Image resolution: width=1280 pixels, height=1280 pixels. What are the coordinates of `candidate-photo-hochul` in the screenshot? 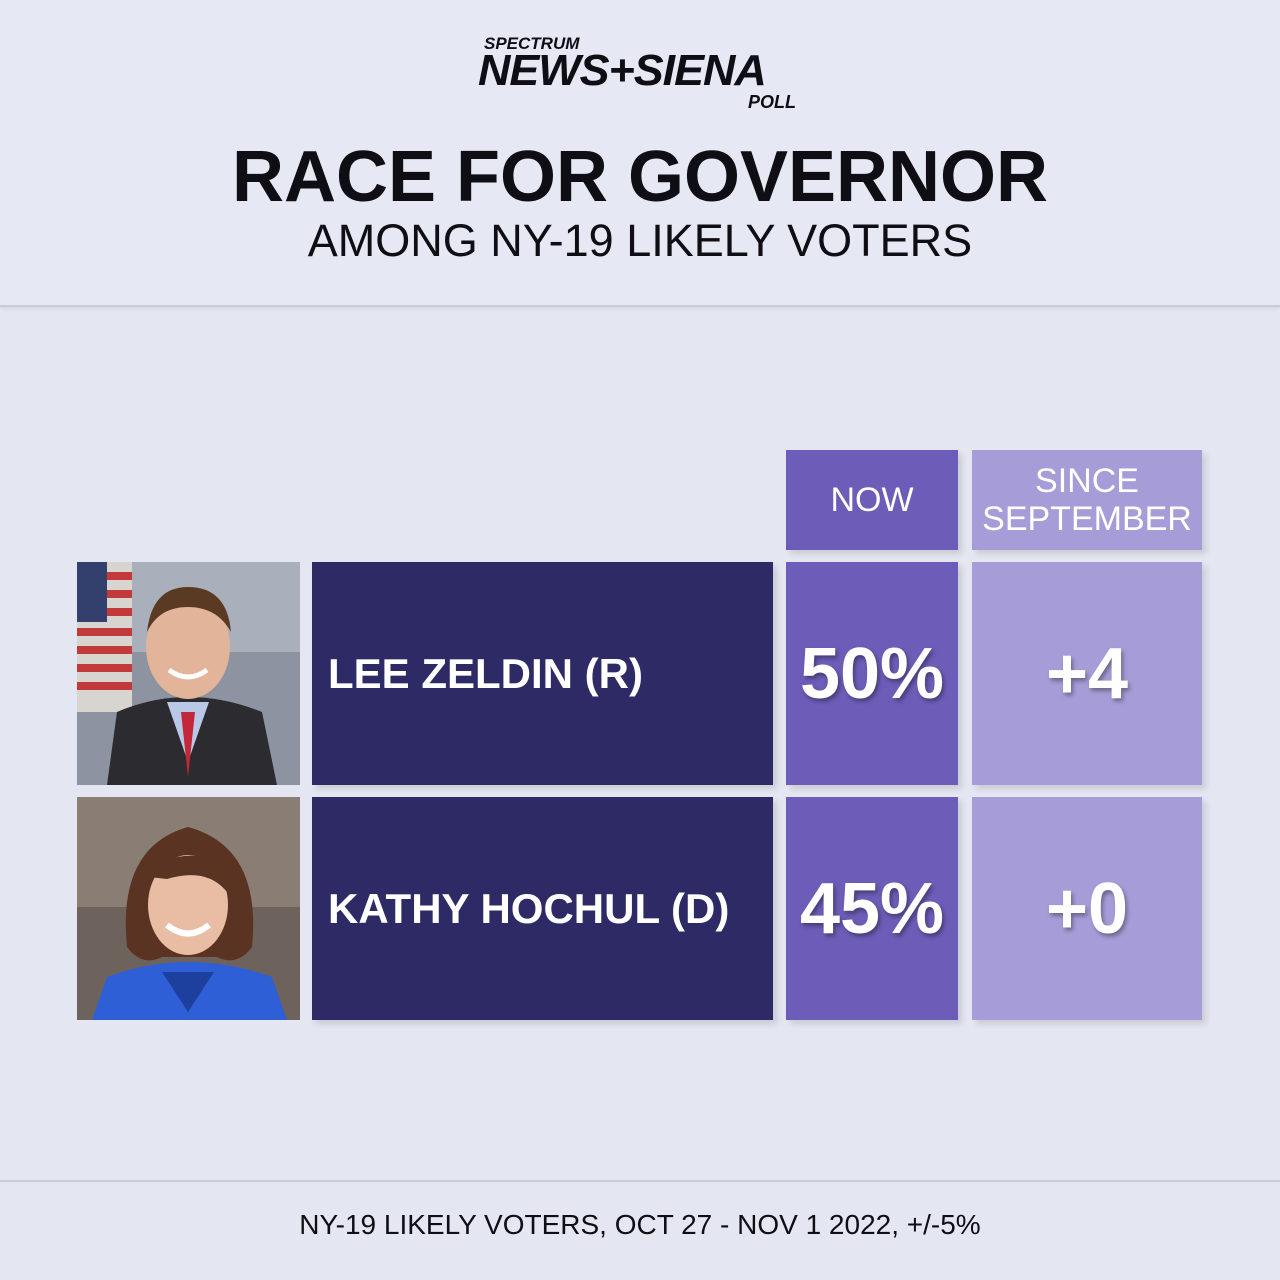 It's located at (188, 908).